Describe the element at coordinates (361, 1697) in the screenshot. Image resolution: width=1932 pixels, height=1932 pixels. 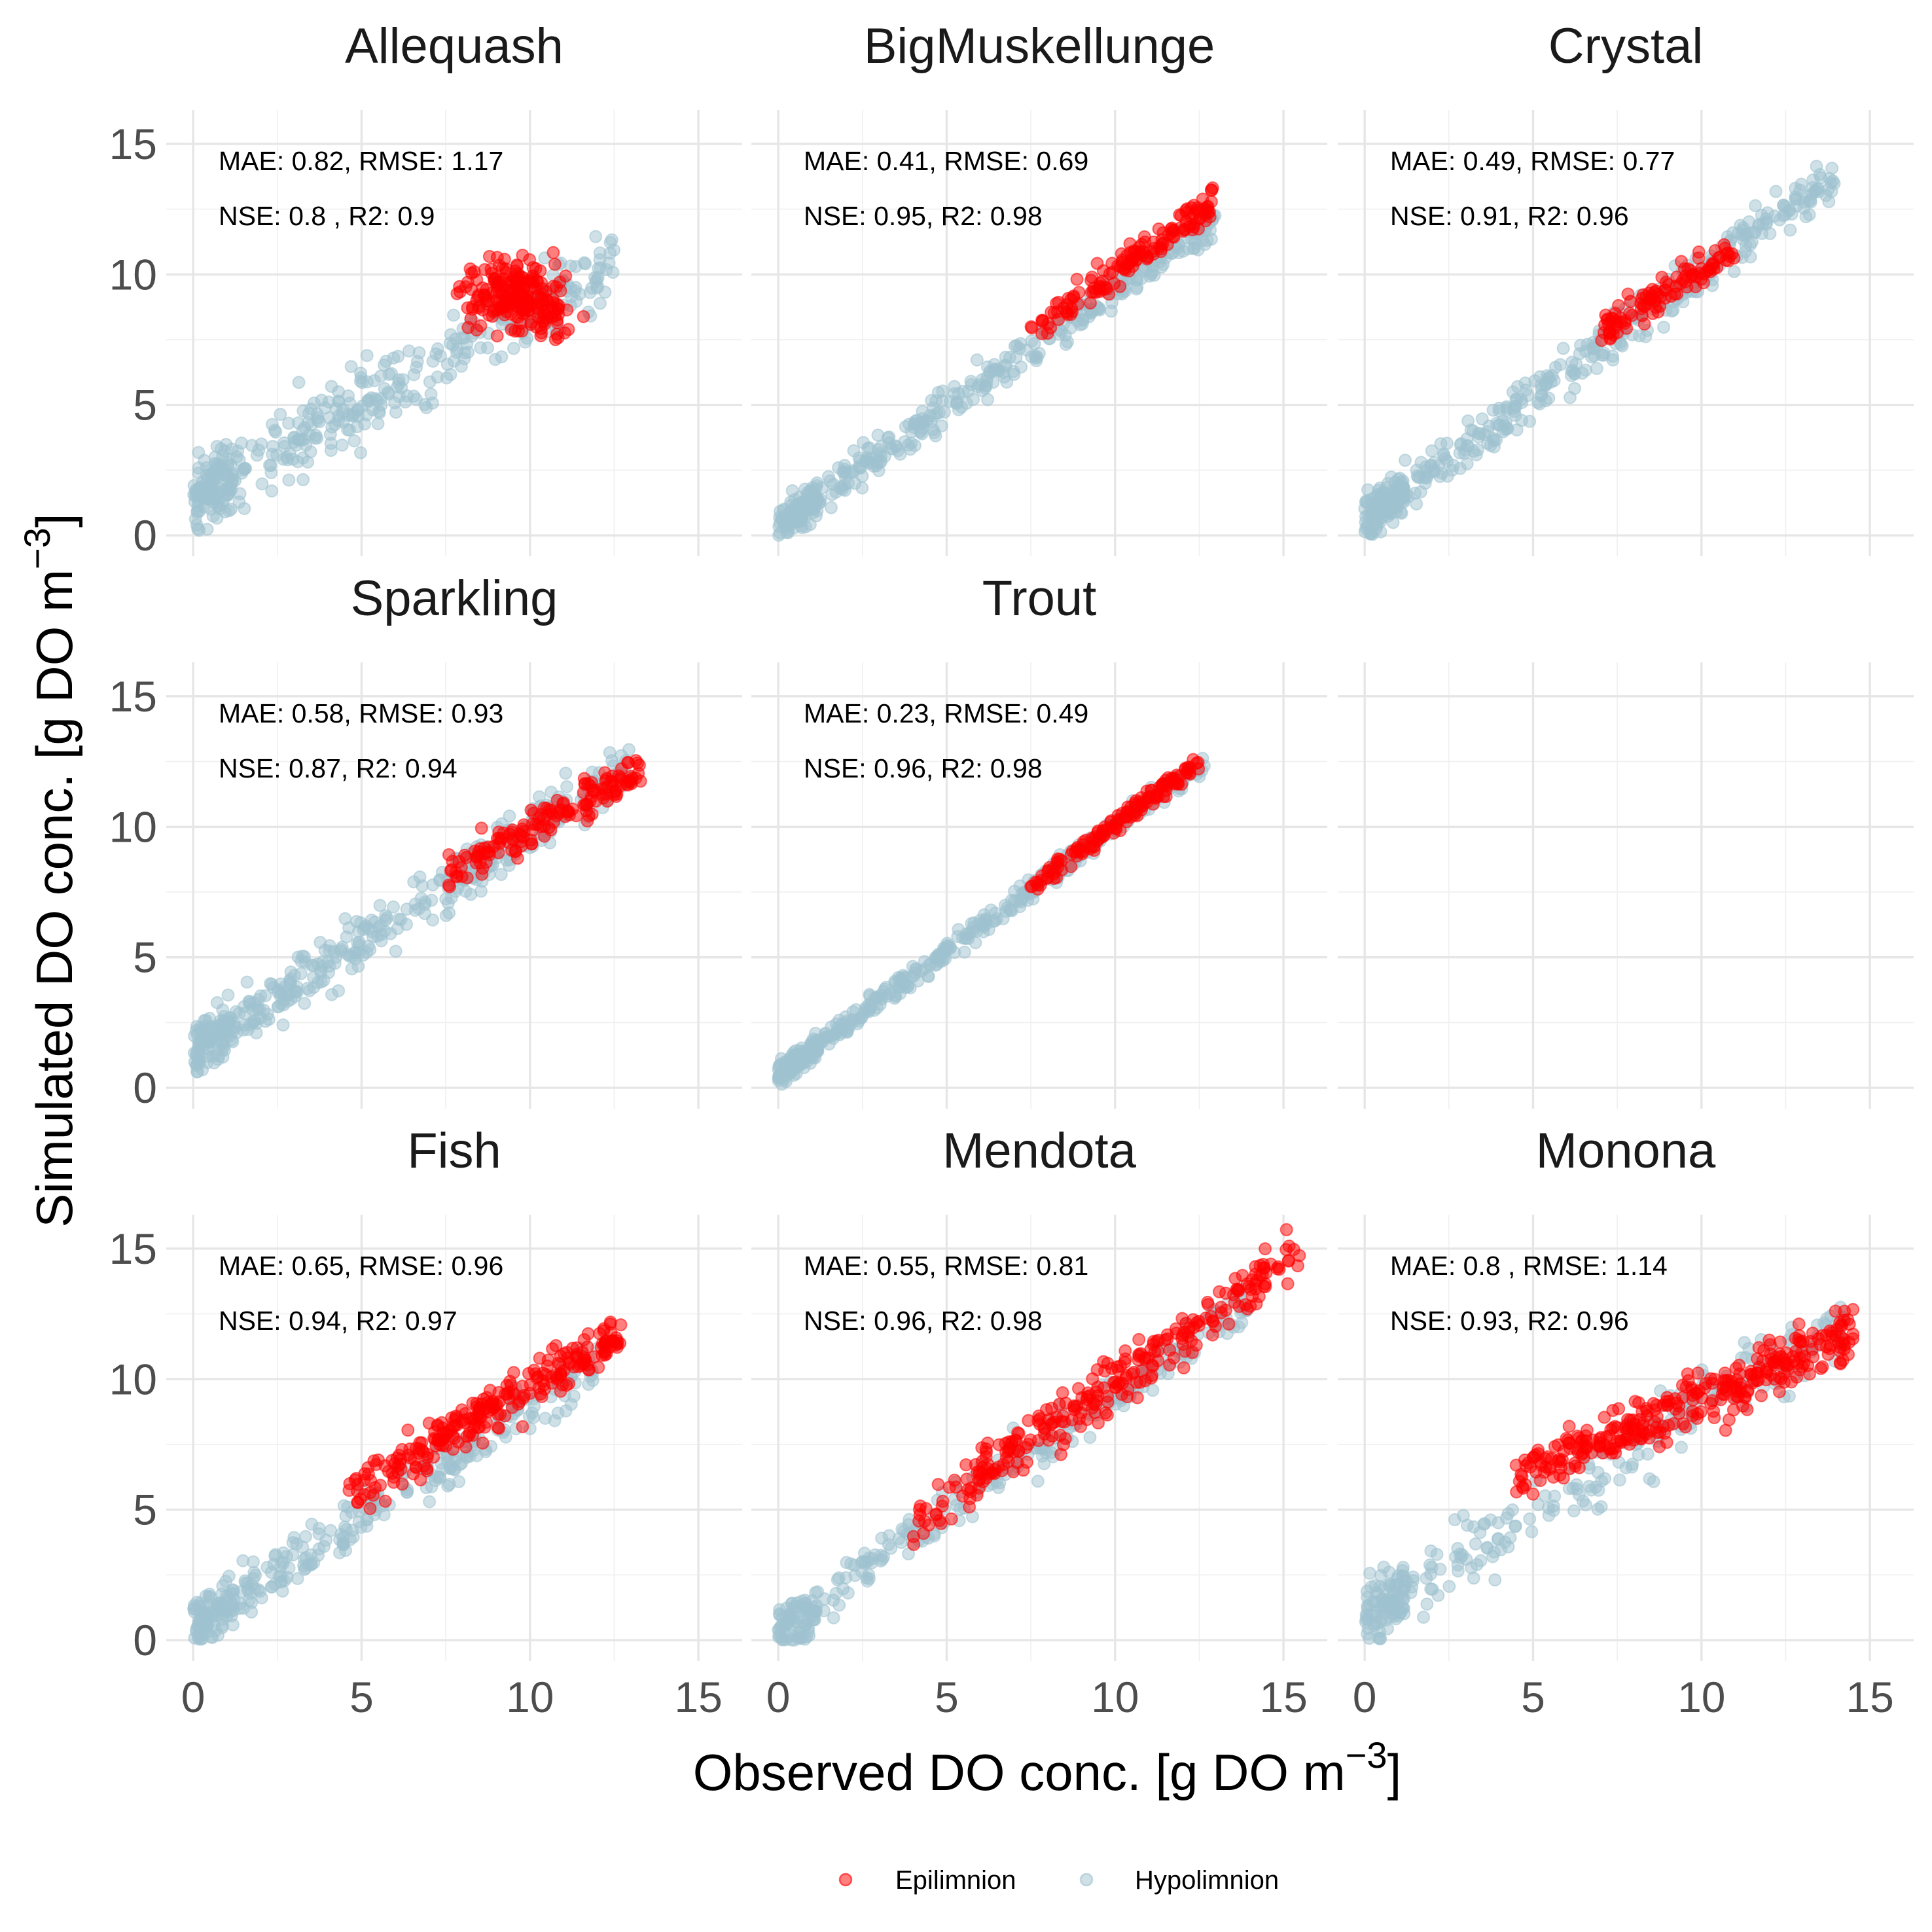
I see `x-tick-label: 5` at that location.